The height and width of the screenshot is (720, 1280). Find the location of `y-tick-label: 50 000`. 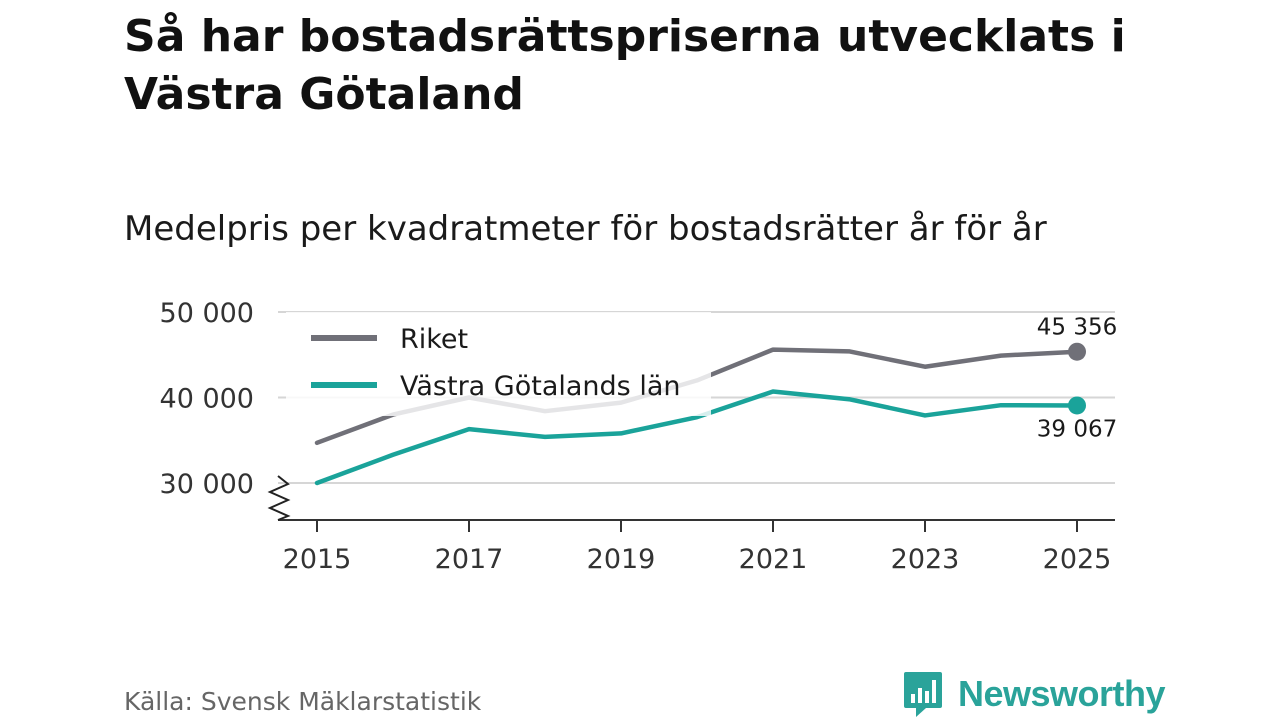

y-tick-label: 50 000 is located at coordinates (207, 313).